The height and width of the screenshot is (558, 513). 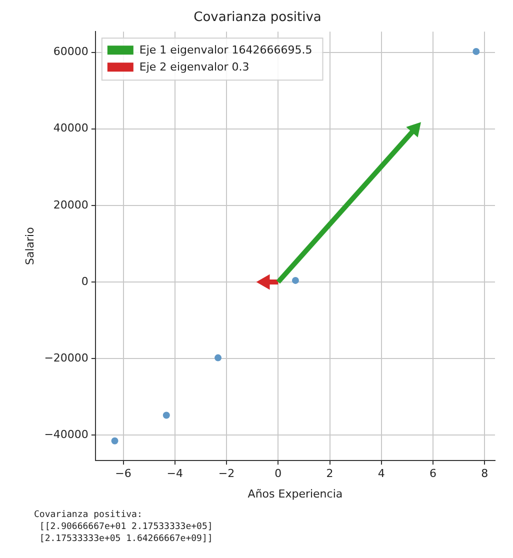 What do you see at coordinates (278, 473) in the screenshot?
I see `x-tick-label: 0` at bounding box center [278, 473].